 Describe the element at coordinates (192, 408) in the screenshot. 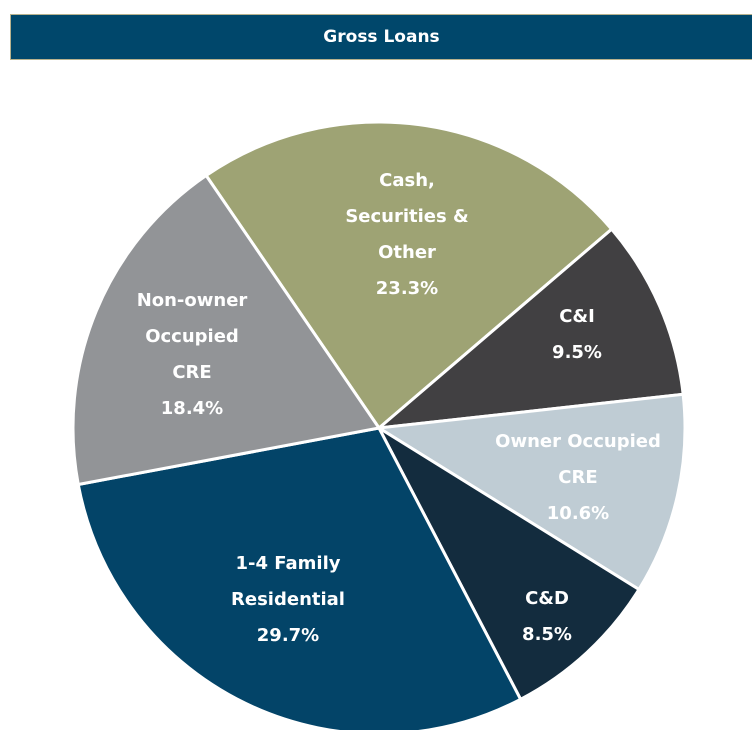

I see `value-label: 18.4%` at that location.